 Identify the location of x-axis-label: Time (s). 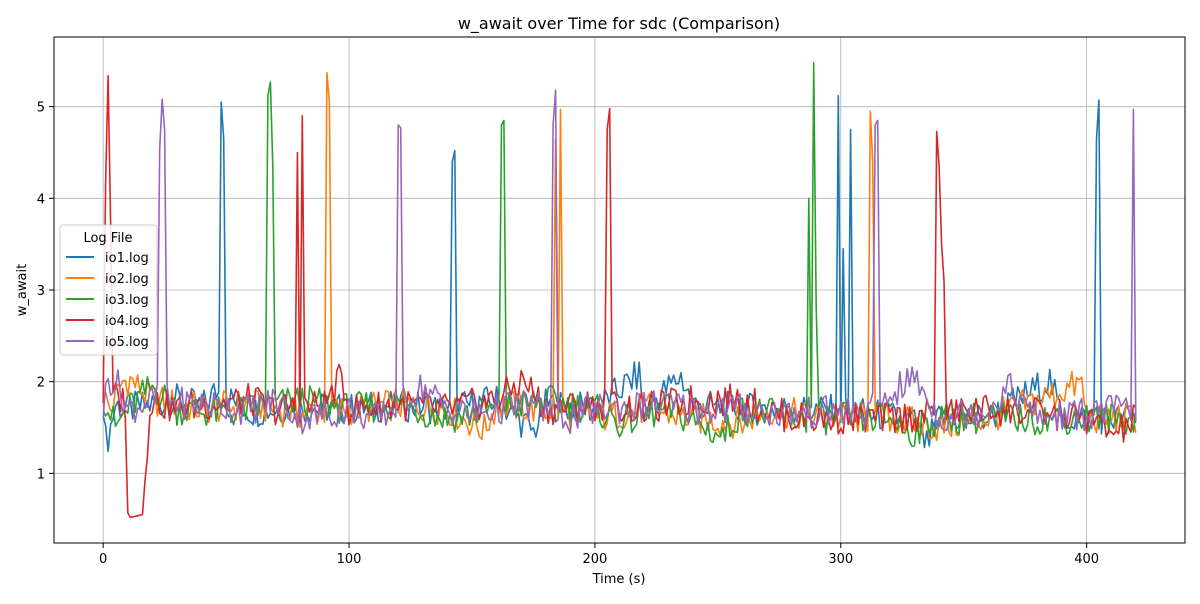
(619, 579).